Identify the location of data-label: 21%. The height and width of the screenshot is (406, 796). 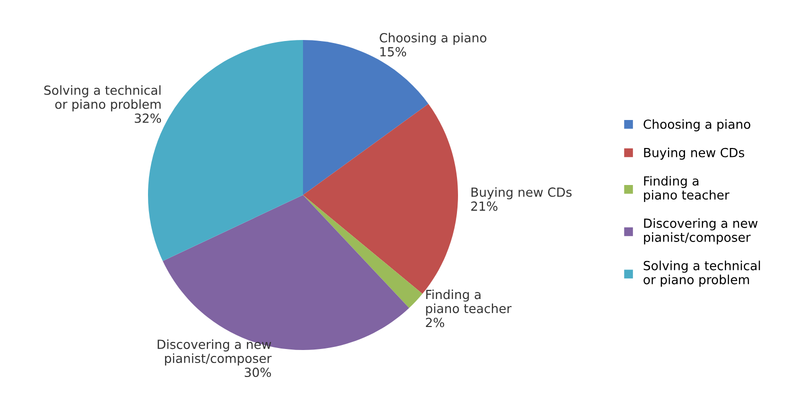
(484, 206).